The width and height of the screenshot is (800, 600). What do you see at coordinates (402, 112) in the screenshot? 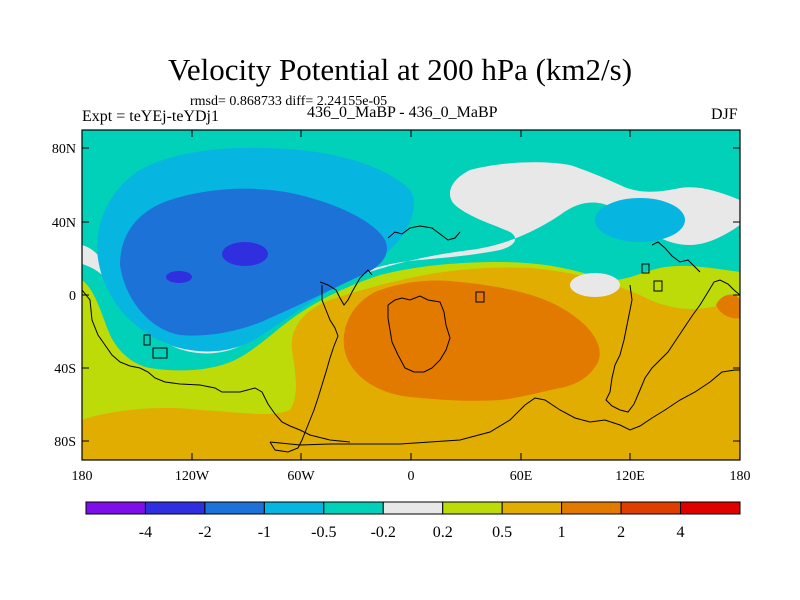
I see `run-comparison-label: 436_0_MaBP - 436_0_MaBP` at bounding box center [402, 112].